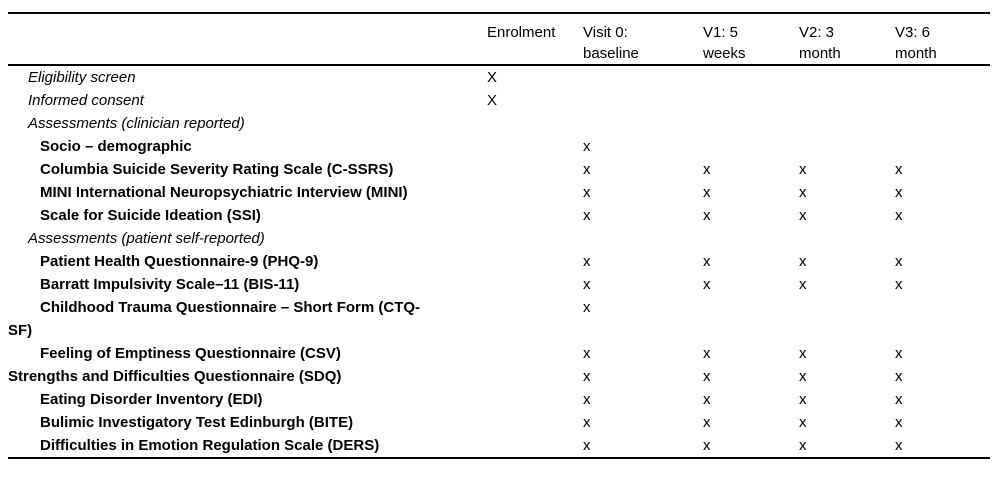 The height and width of the screenshot is (480, 1000). Describe the element at coordinates (913, 32) in the screenshot. I see `column-header-line1: V3: 6` at that location.